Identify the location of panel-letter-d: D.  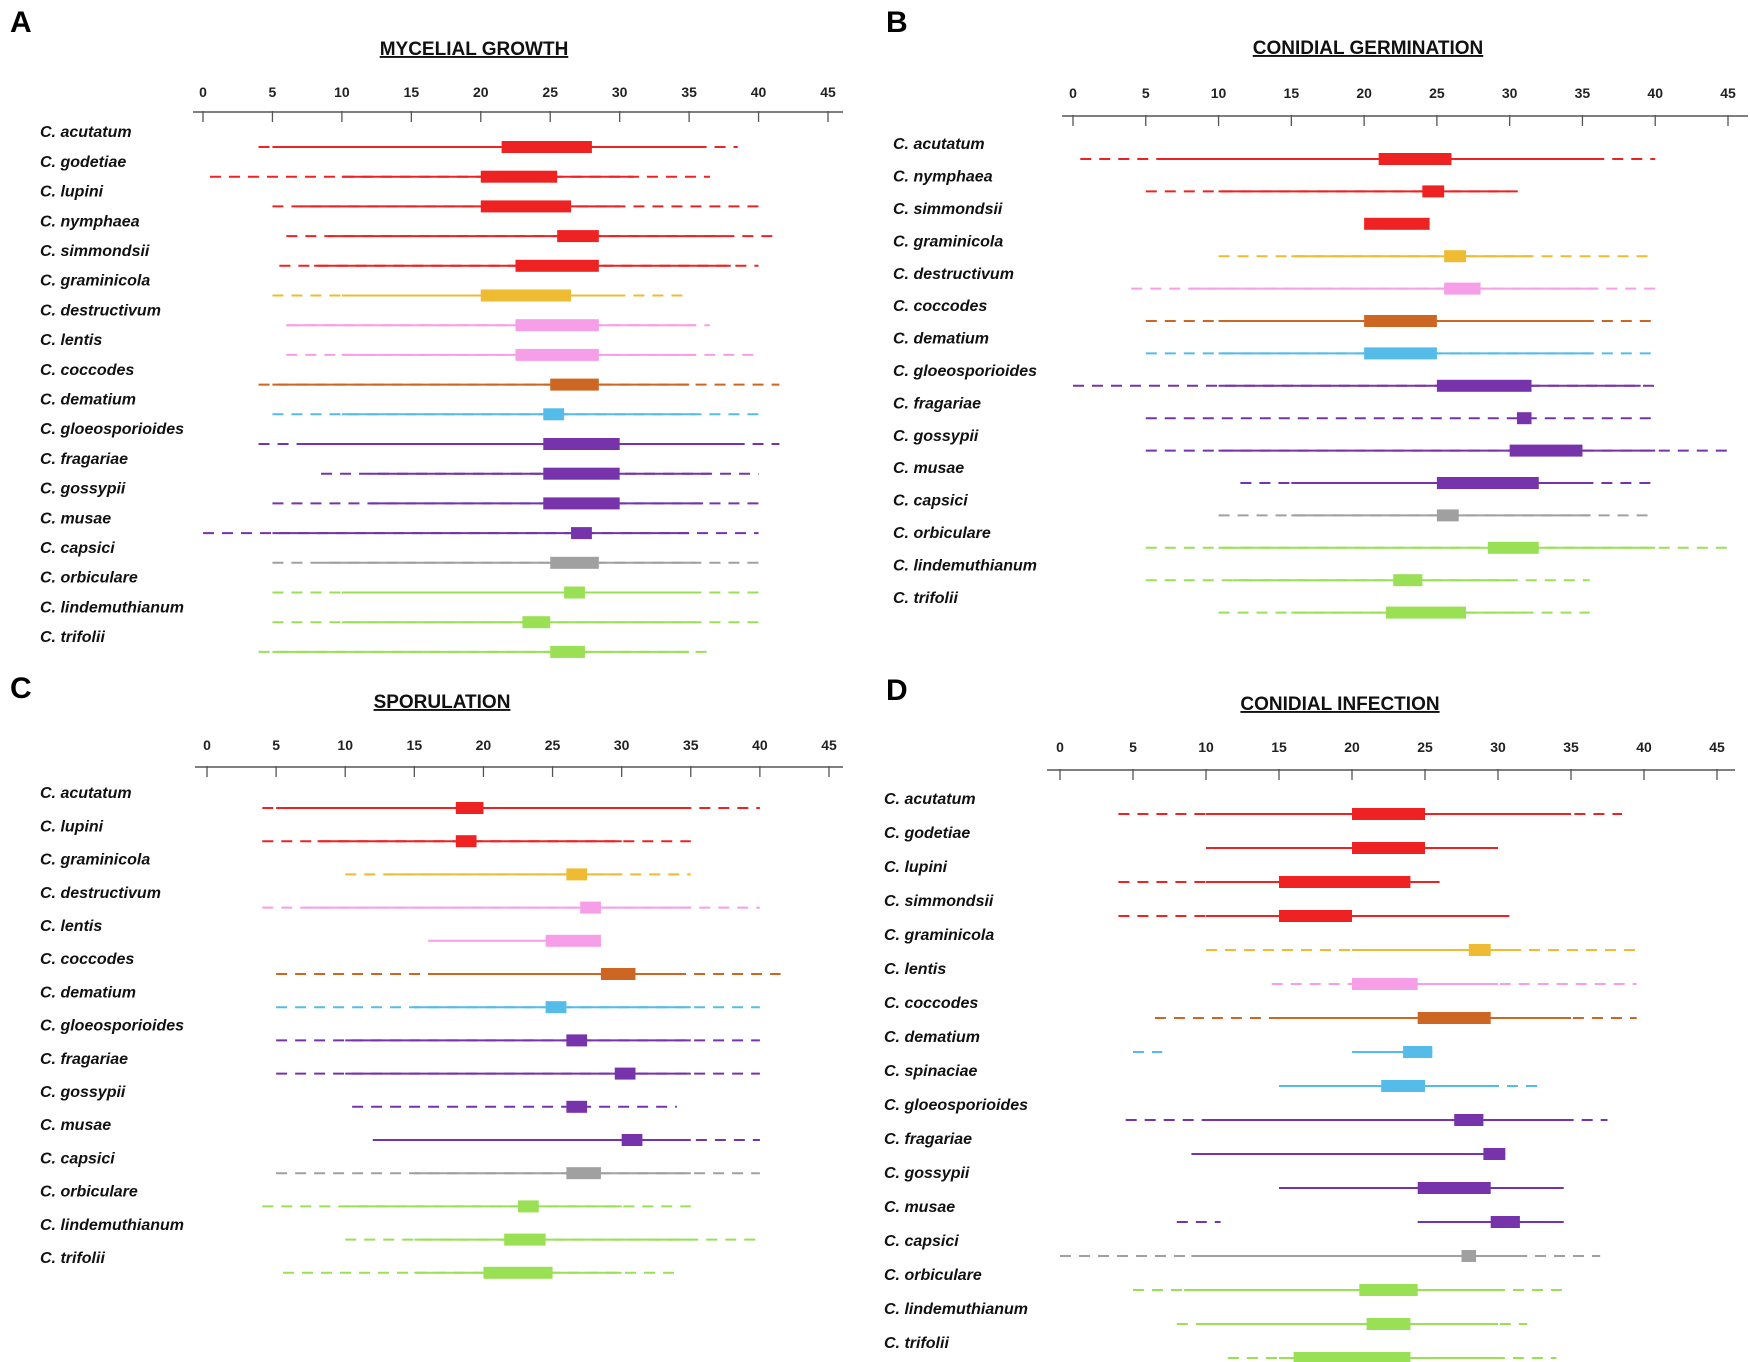
(897, 690).